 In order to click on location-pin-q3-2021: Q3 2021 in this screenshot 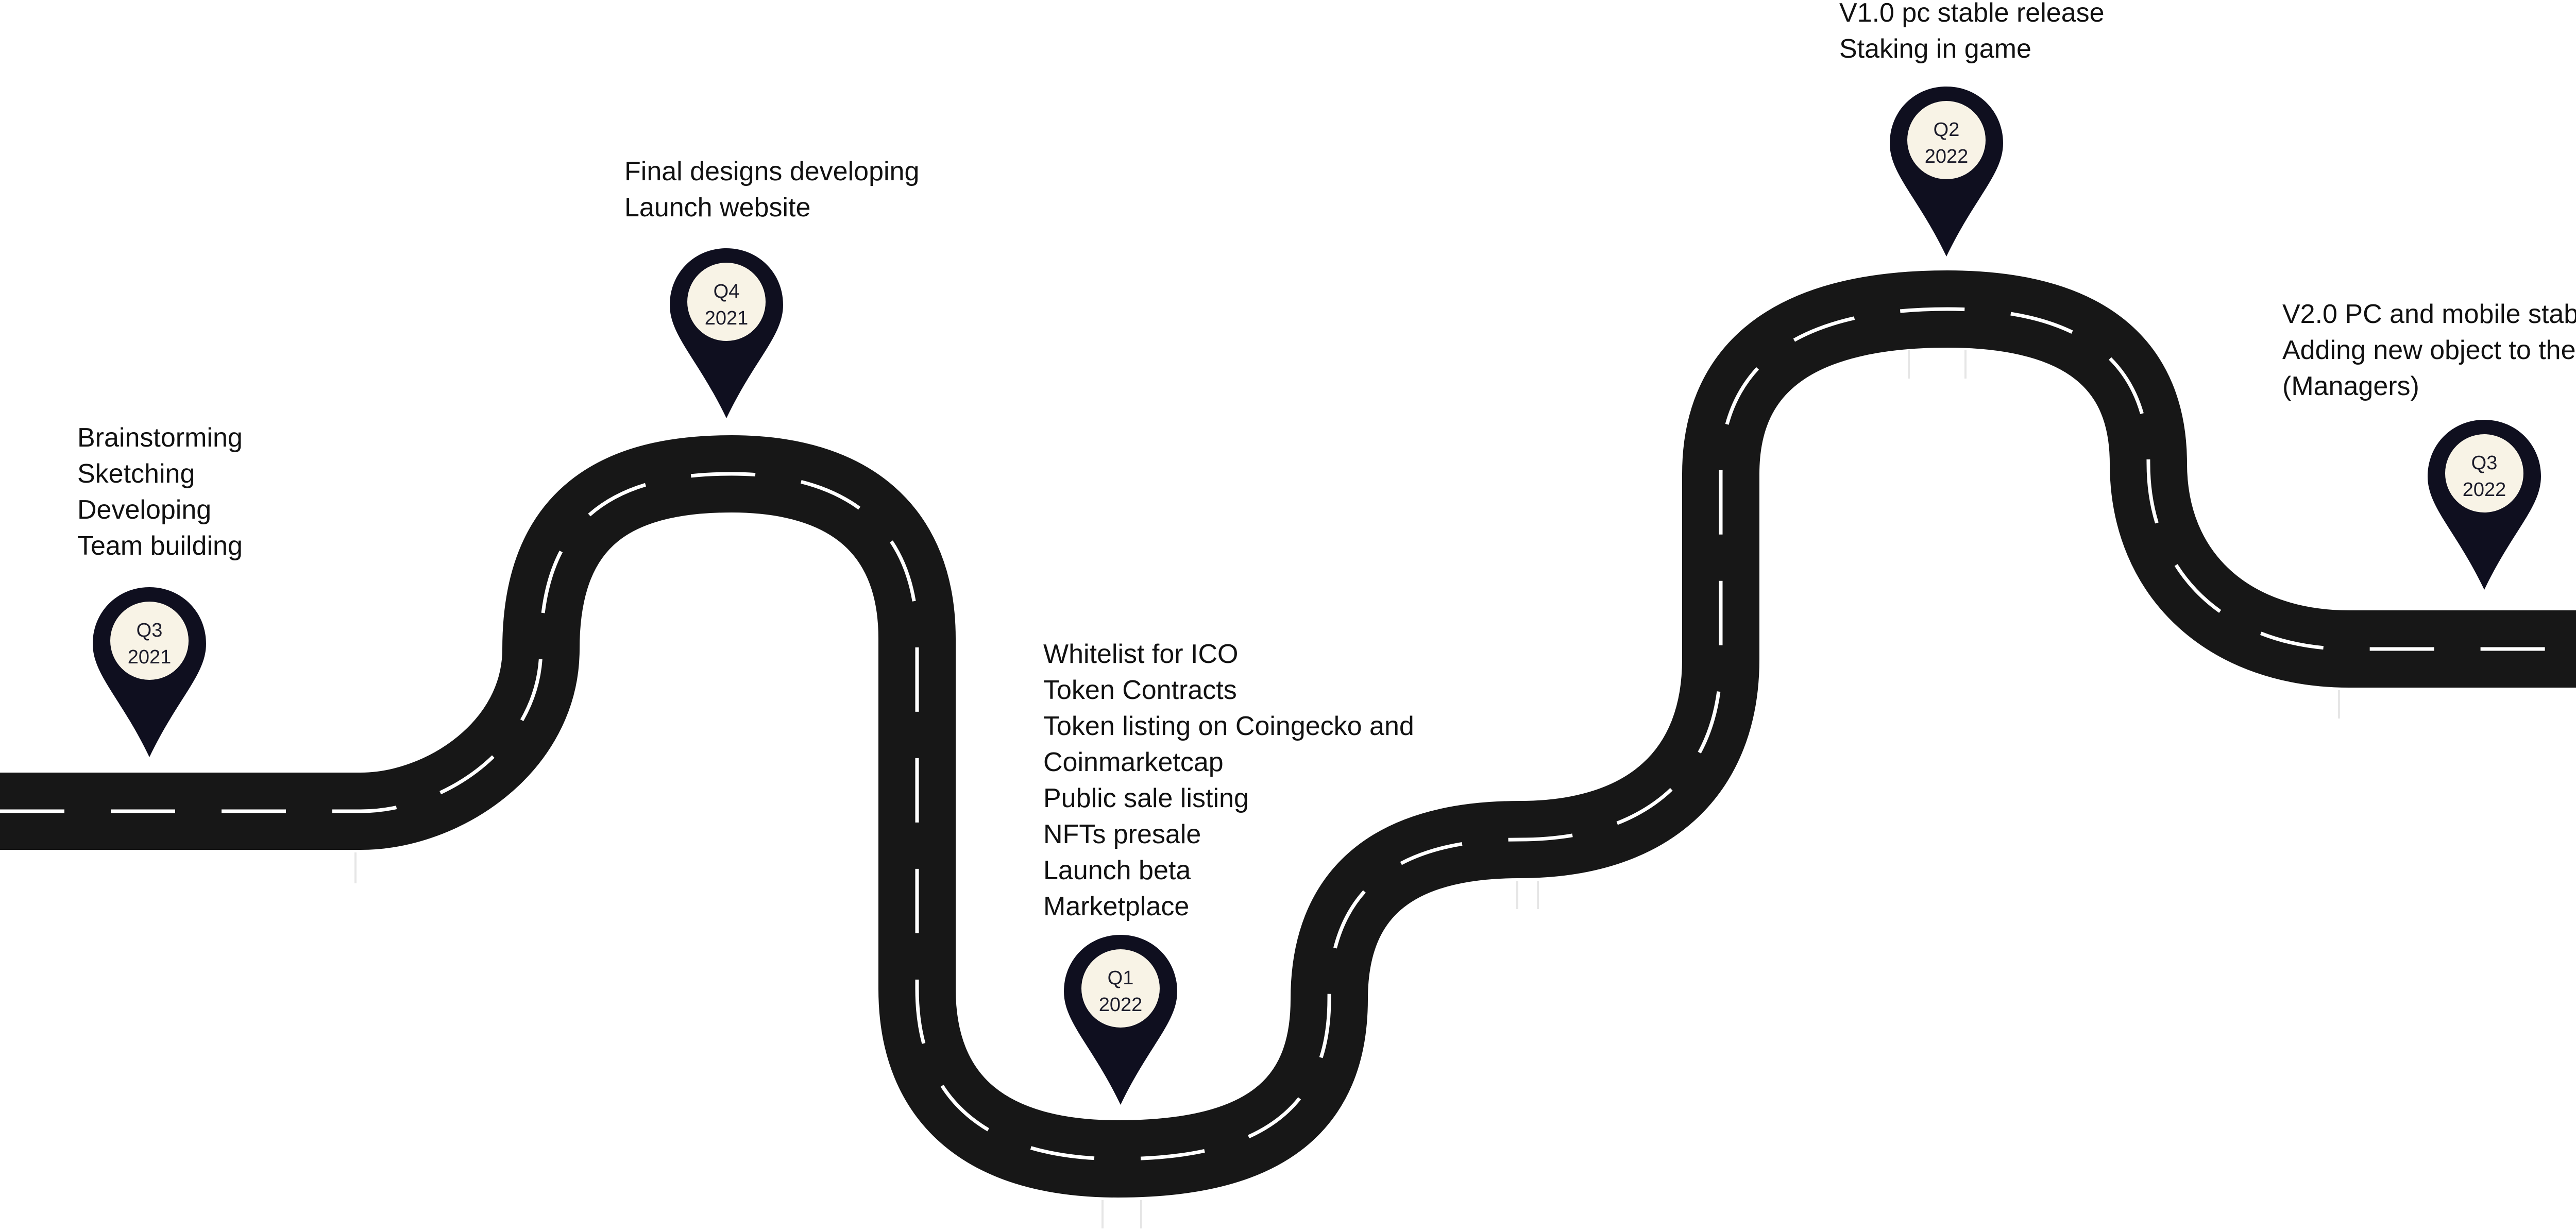, I will do `click(149, 672)`.